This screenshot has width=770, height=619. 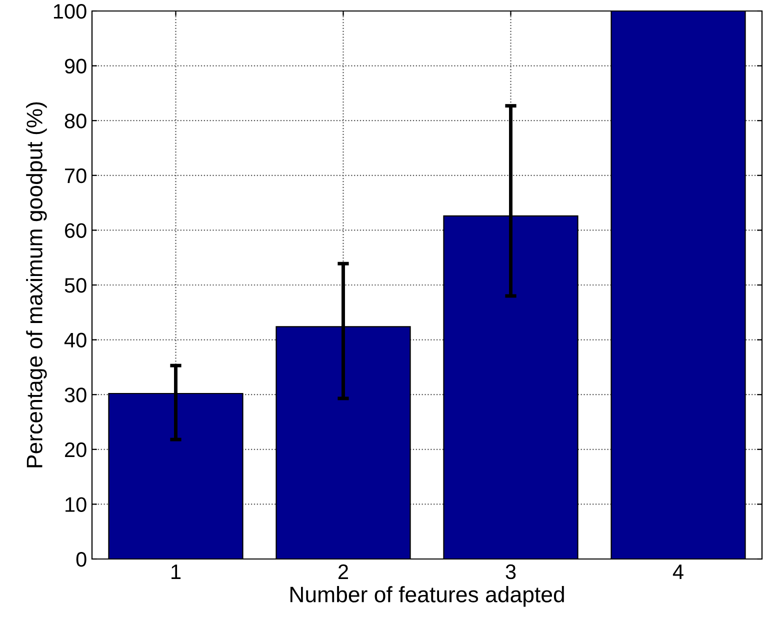 What do you see at coordinates (75, 285) in the screenshot?
I see `y-tick-label: 50` at bounding box center [75, 285].